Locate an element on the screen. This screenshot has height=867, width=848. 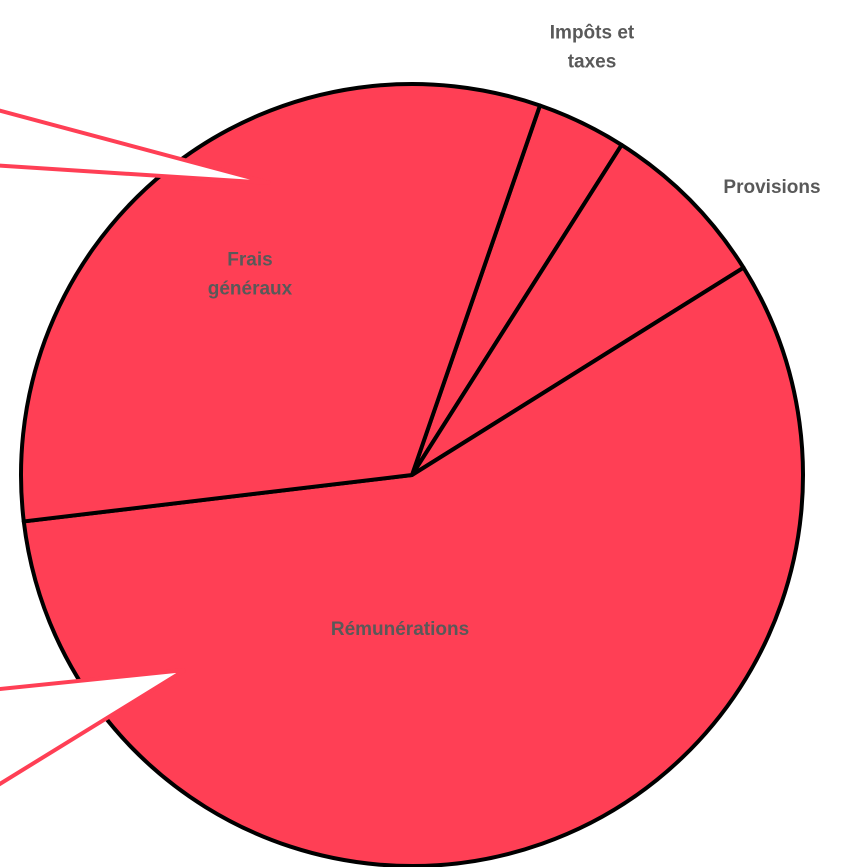
slice-label: Impôts et taxes is located at coordinates (592, 47).